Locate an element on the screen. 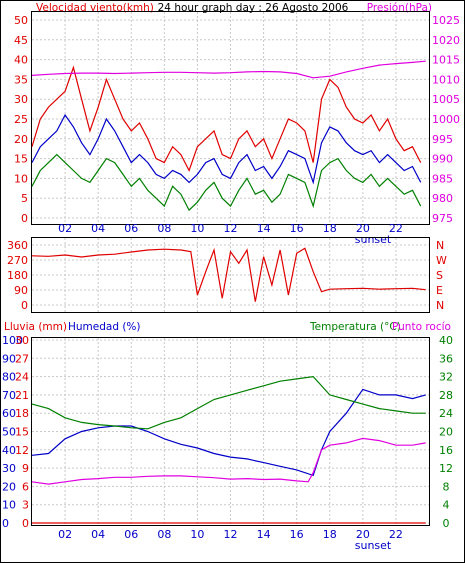 This screenshot has width=465, height=563. panel1-left-tick: 50 is located at coordinates (21, 20).